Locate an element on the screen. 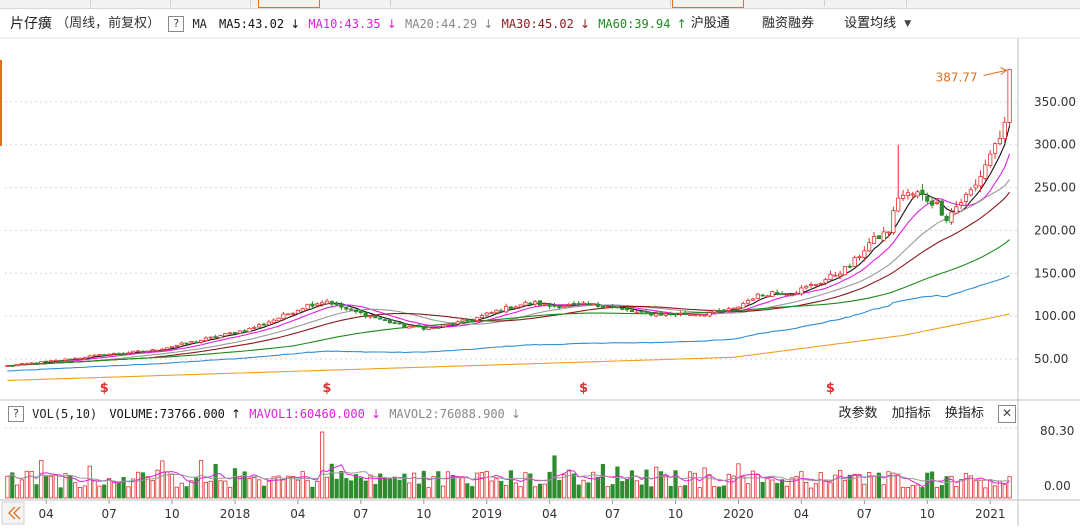  volume-ma-line is located at coordinates (508, 476).